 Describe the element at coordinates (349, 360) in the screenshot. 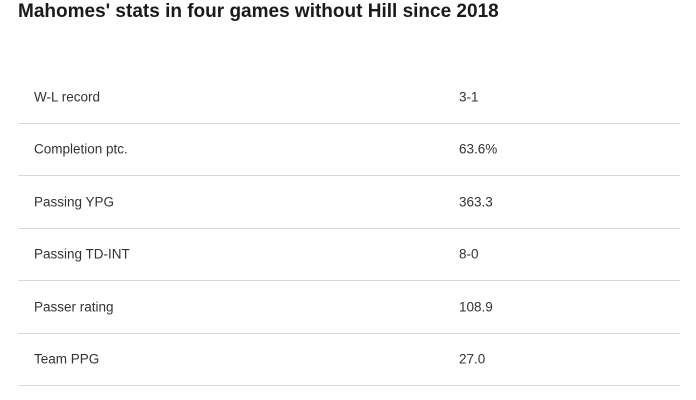

I see `table-row: Team PPG 27.0` at that location.